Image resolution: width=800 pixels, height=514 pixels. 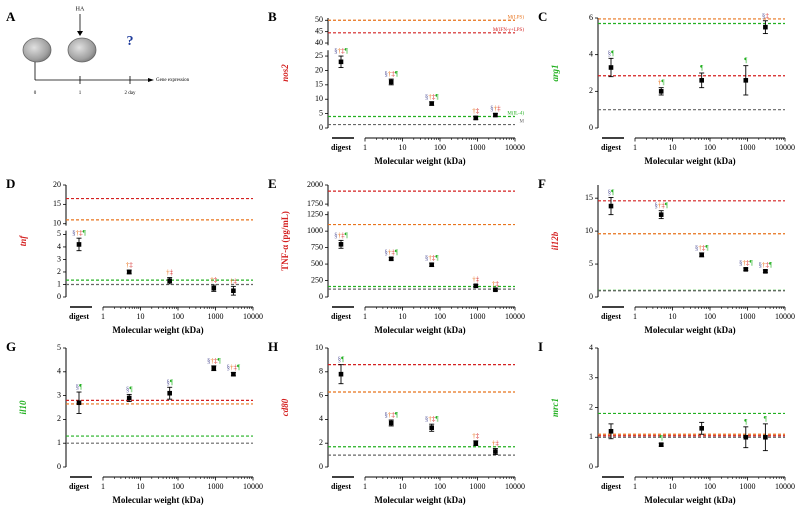 What do you see at coordinates (321, 442) in the screenshot?
I see `y-tick-label: 2` at bounding box center [321, 442].